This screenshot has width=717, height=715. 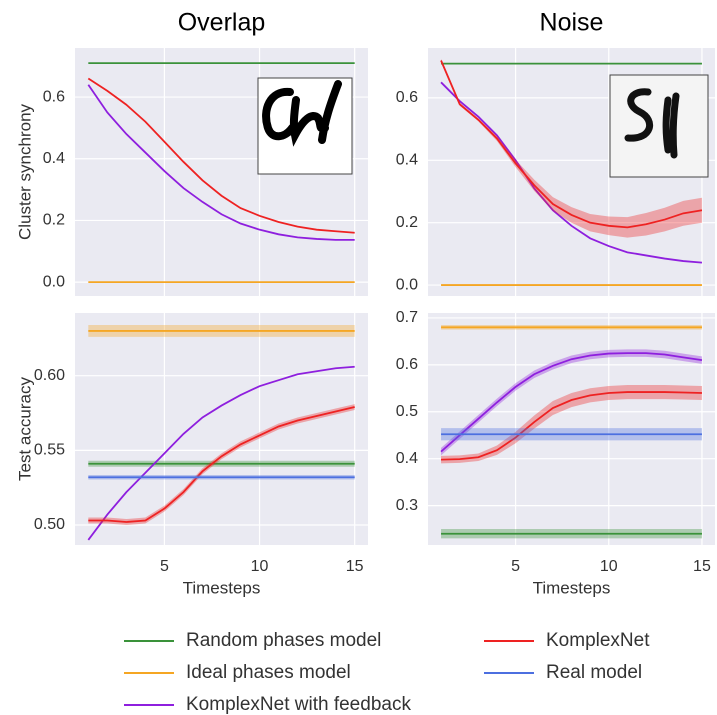 I want to click on legend-label: Real model, so click(x=594, y=672).